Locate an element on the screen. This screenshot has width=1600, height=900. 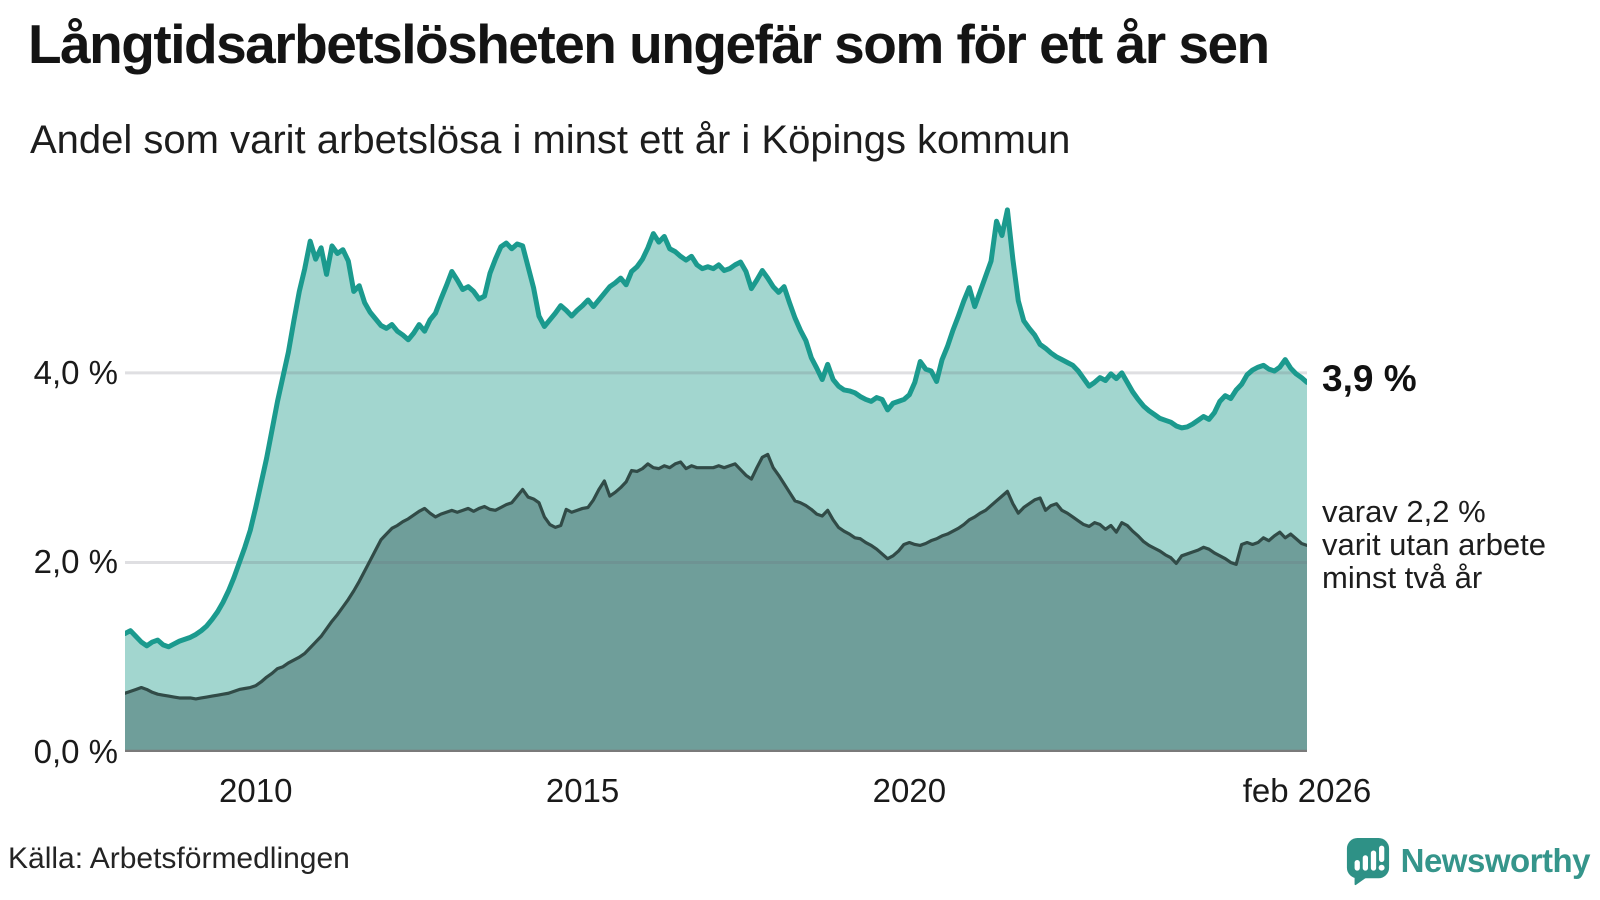
newsworthy-bubble-icon is located at coordinates (1367, 862).